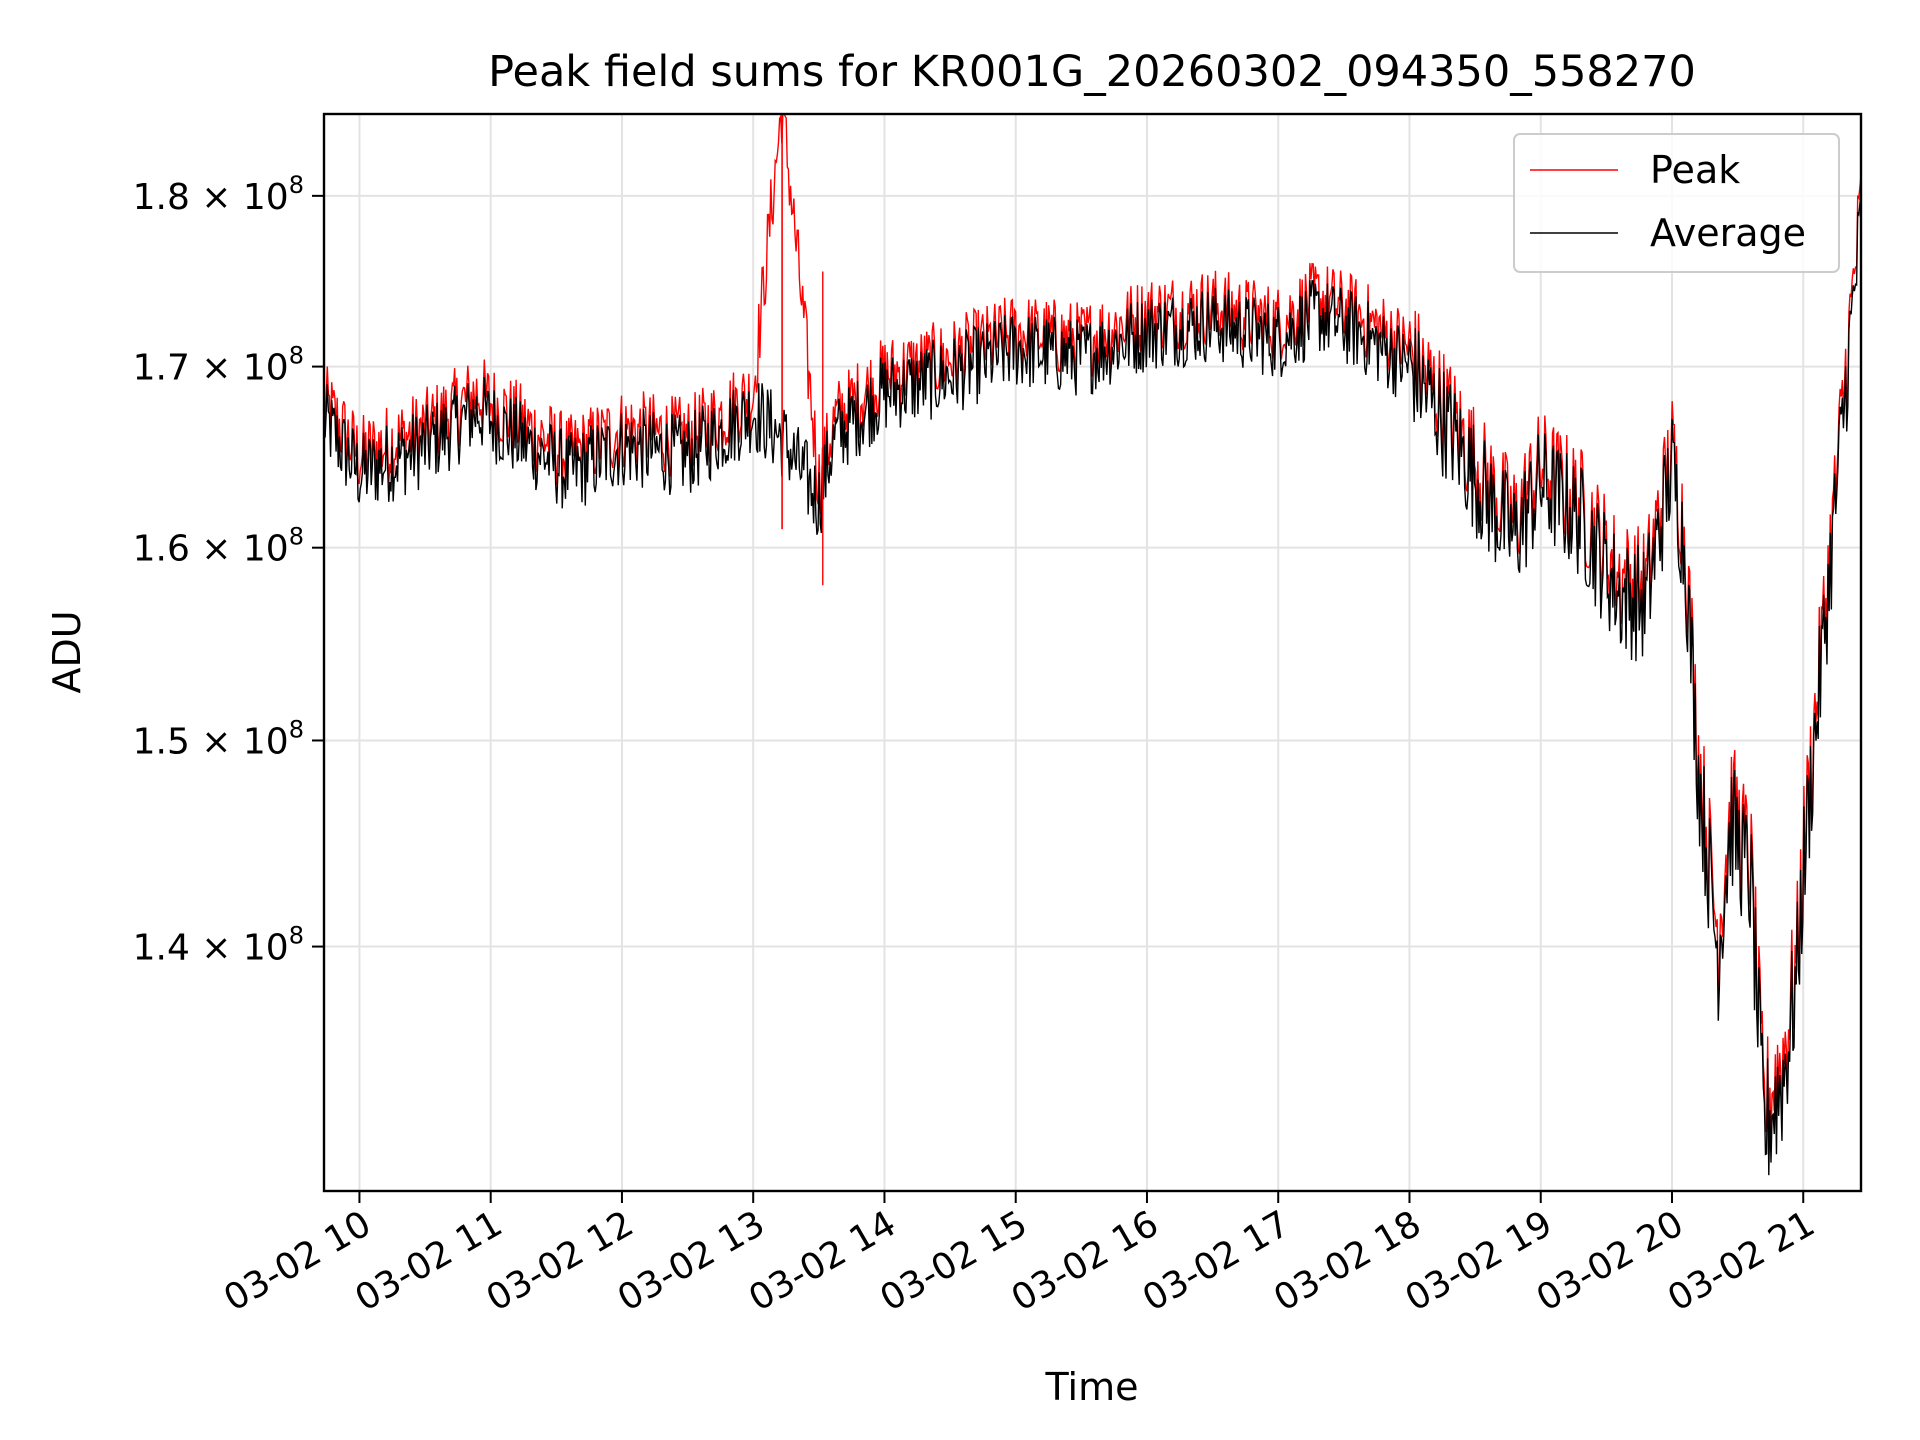 The image size is (1920, 1440). I want to click on legend-average-label: Average, so click(1728, 233).